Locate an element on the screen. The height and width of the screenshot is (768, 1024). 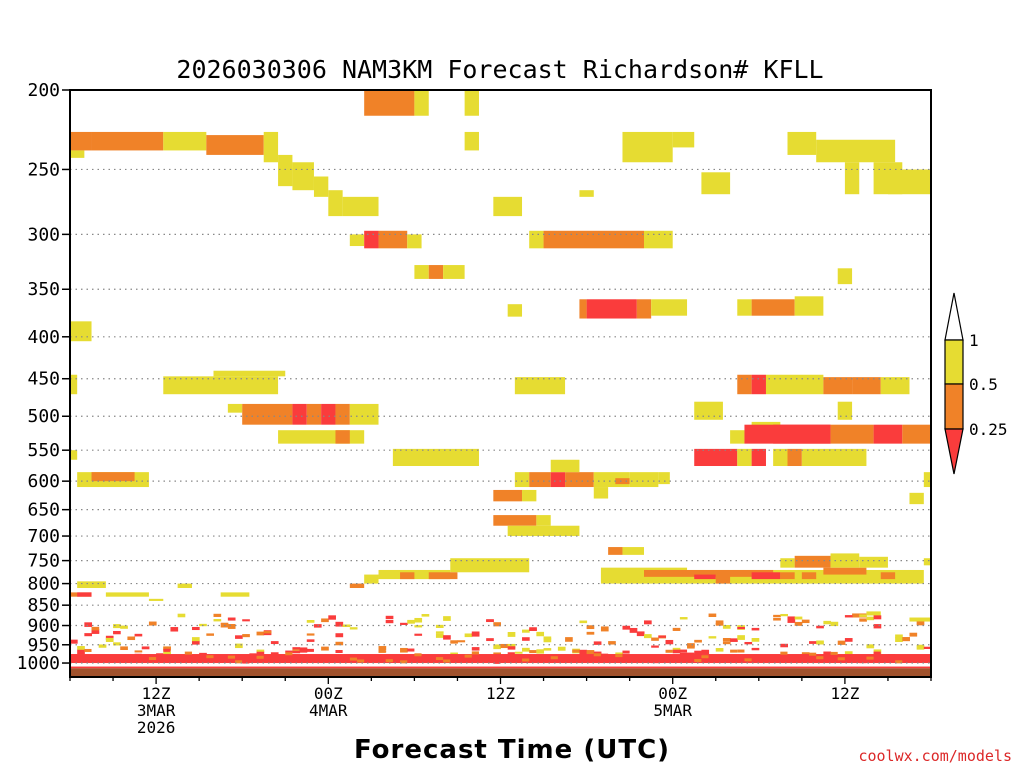
x-tick-label: 4MAR is located at coordinates (328, 710).